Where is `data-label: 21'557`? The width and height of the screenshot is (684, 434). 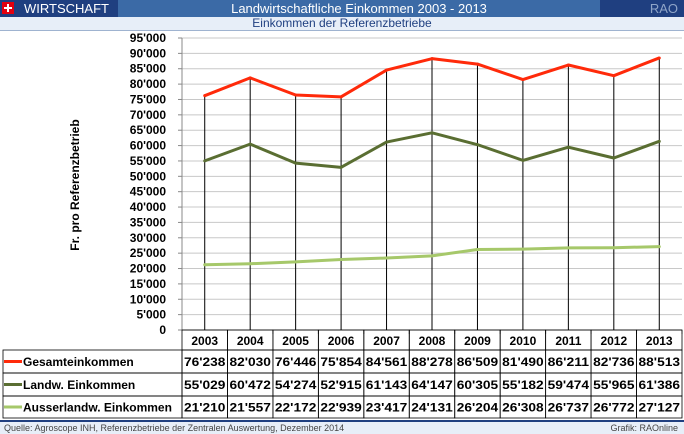
data-label: 21'557 is located at coordinates (249, 409).